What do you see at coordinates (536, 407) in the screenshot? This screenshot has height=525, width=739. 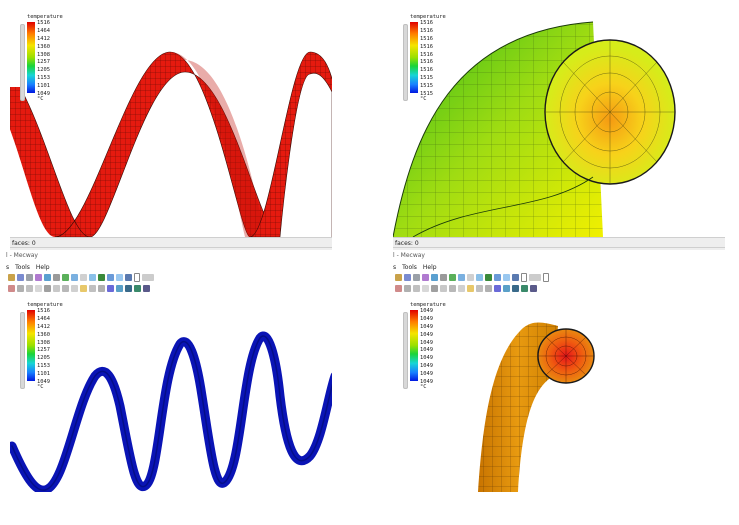 I see `orange-tube-mesh` at bounding box center [536, 407].